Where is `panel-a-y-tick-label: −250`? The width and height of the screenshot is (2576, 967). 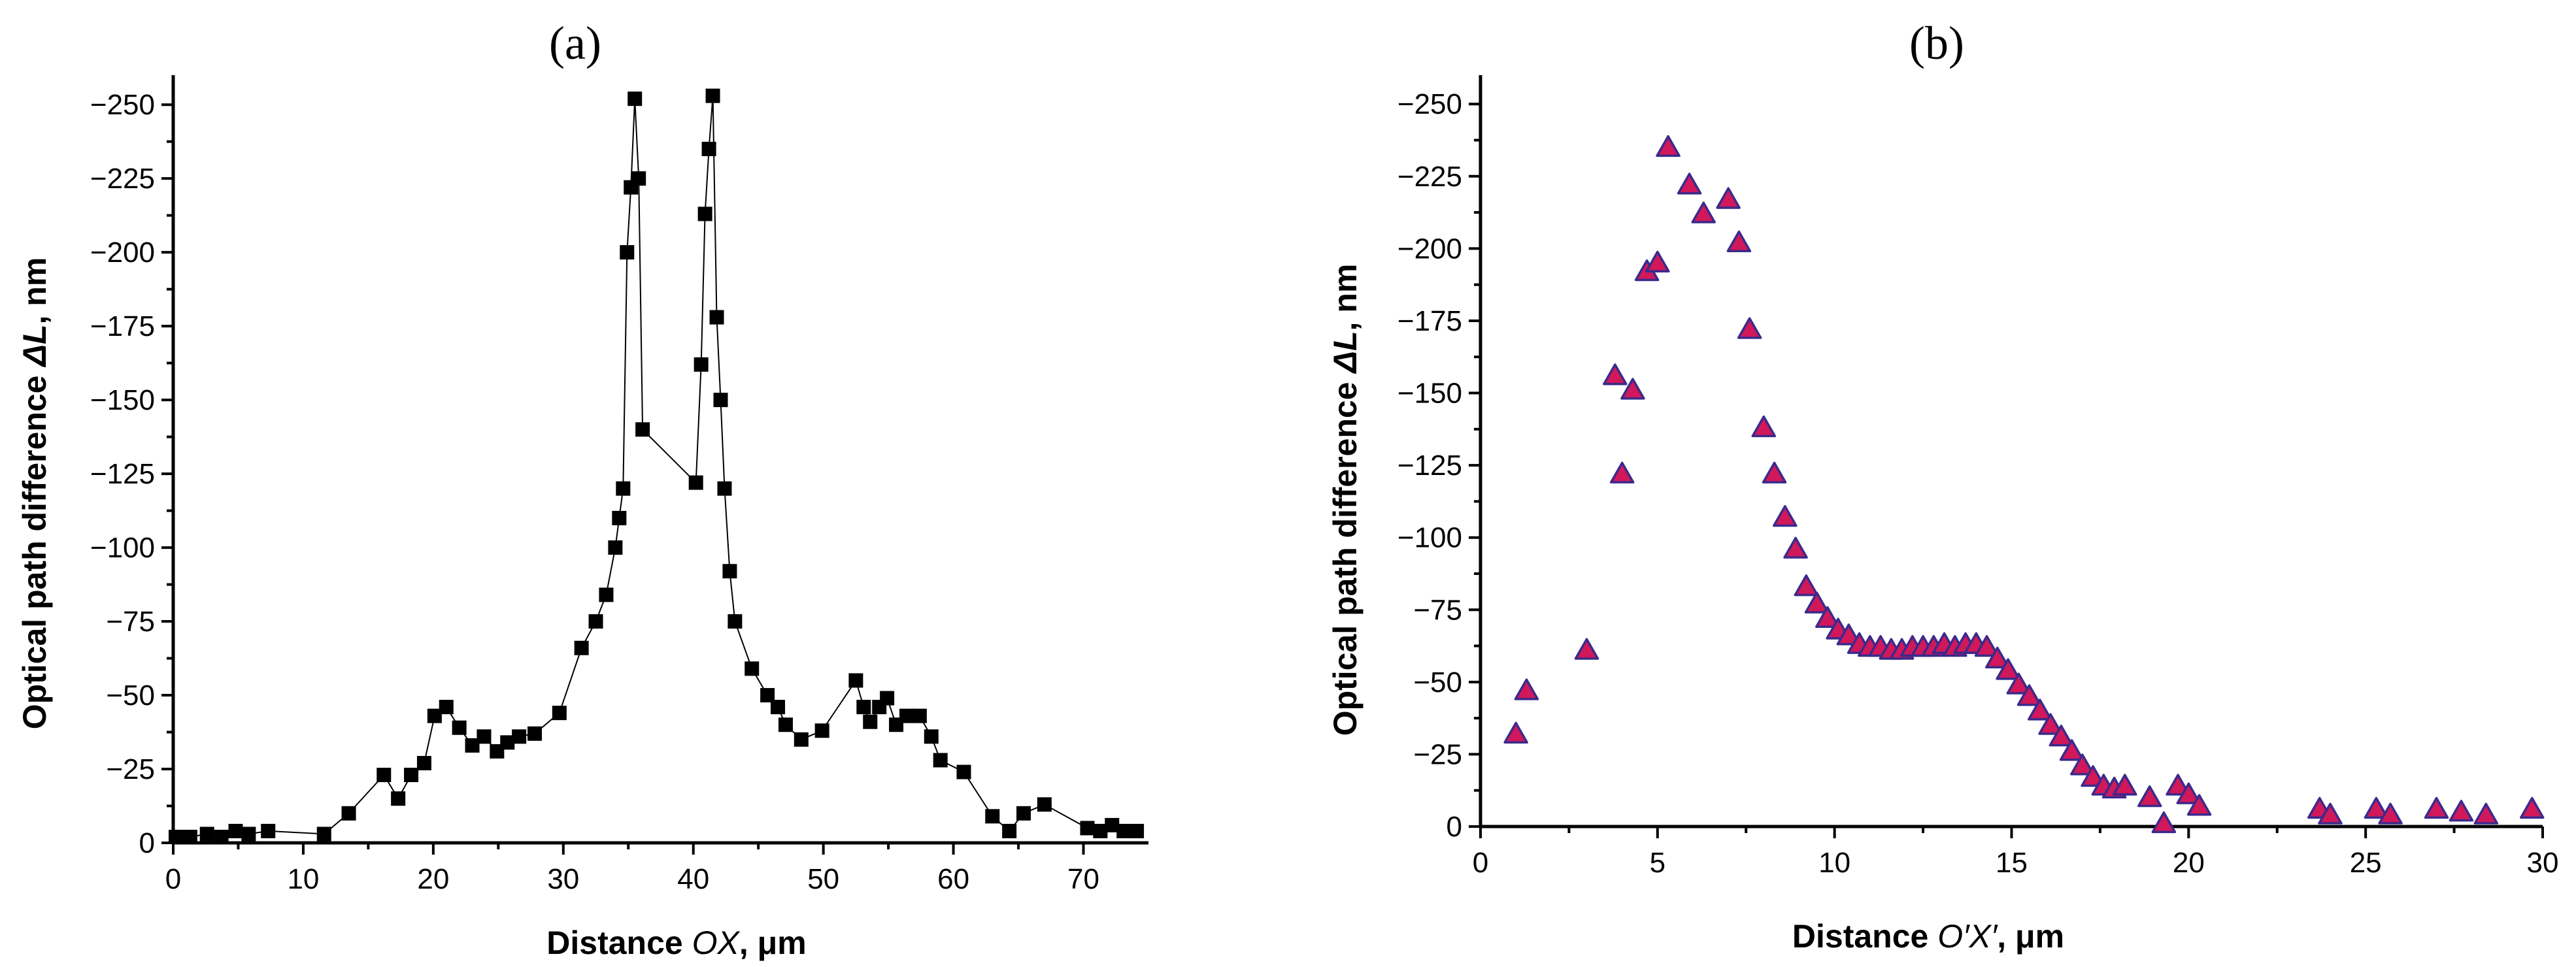
panel-a-y-tick-label: −250 is located at coordinates (123, 105).